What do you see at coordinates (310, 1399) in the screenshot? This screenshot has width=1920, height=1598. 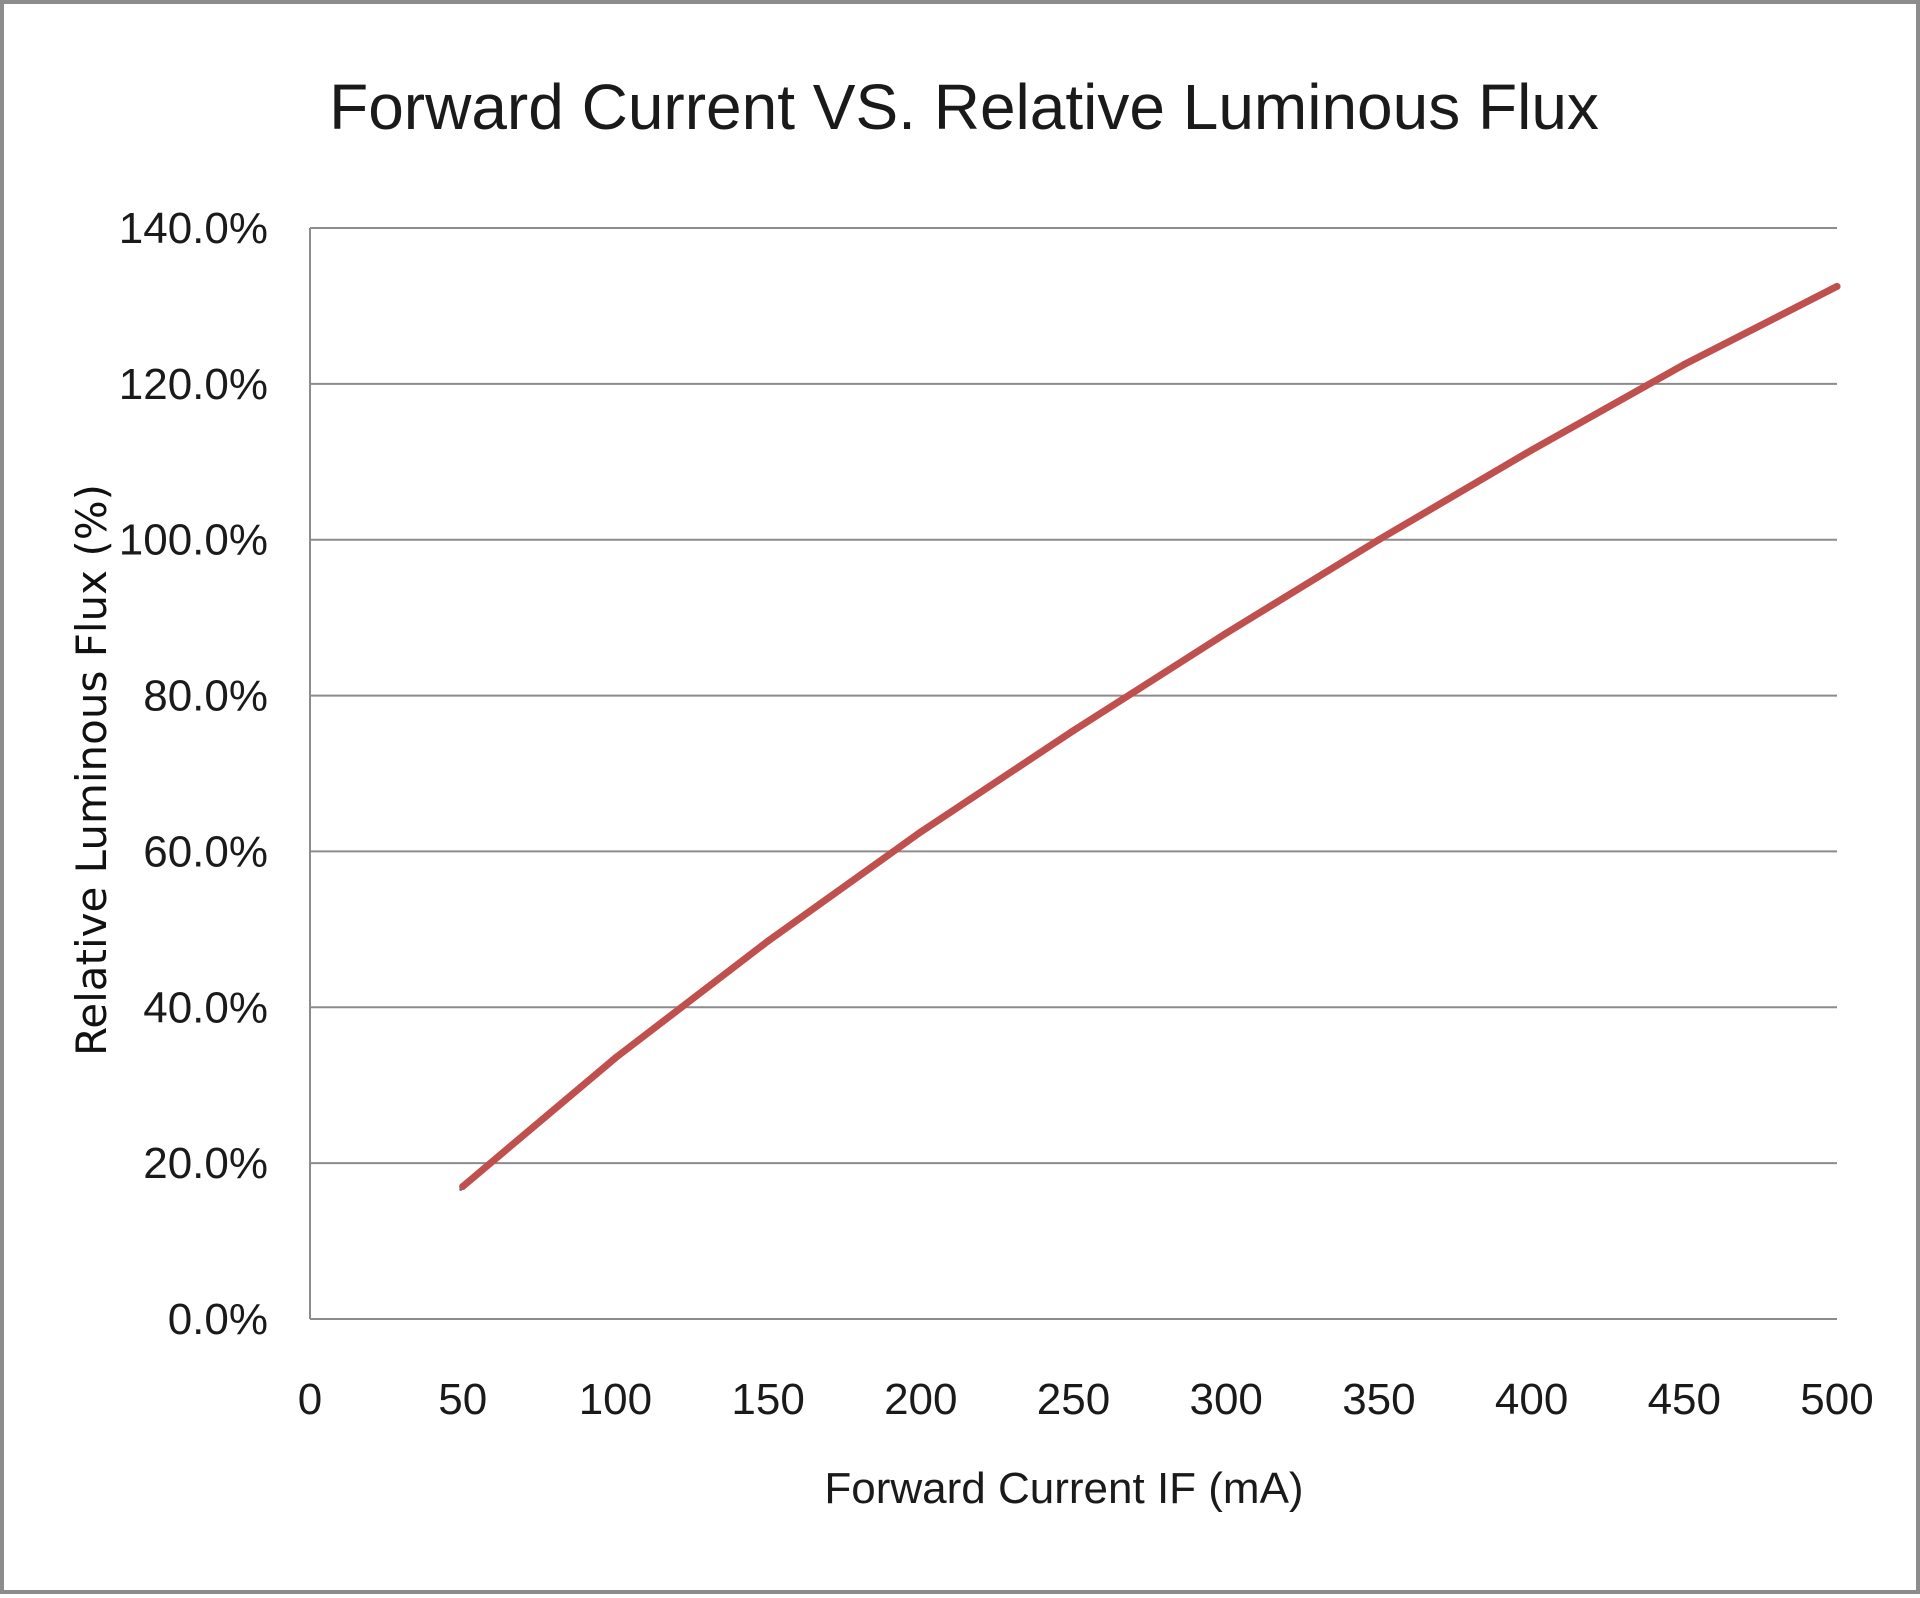 I see `x-tick-label: 0` at bounding box center [310, 1399].